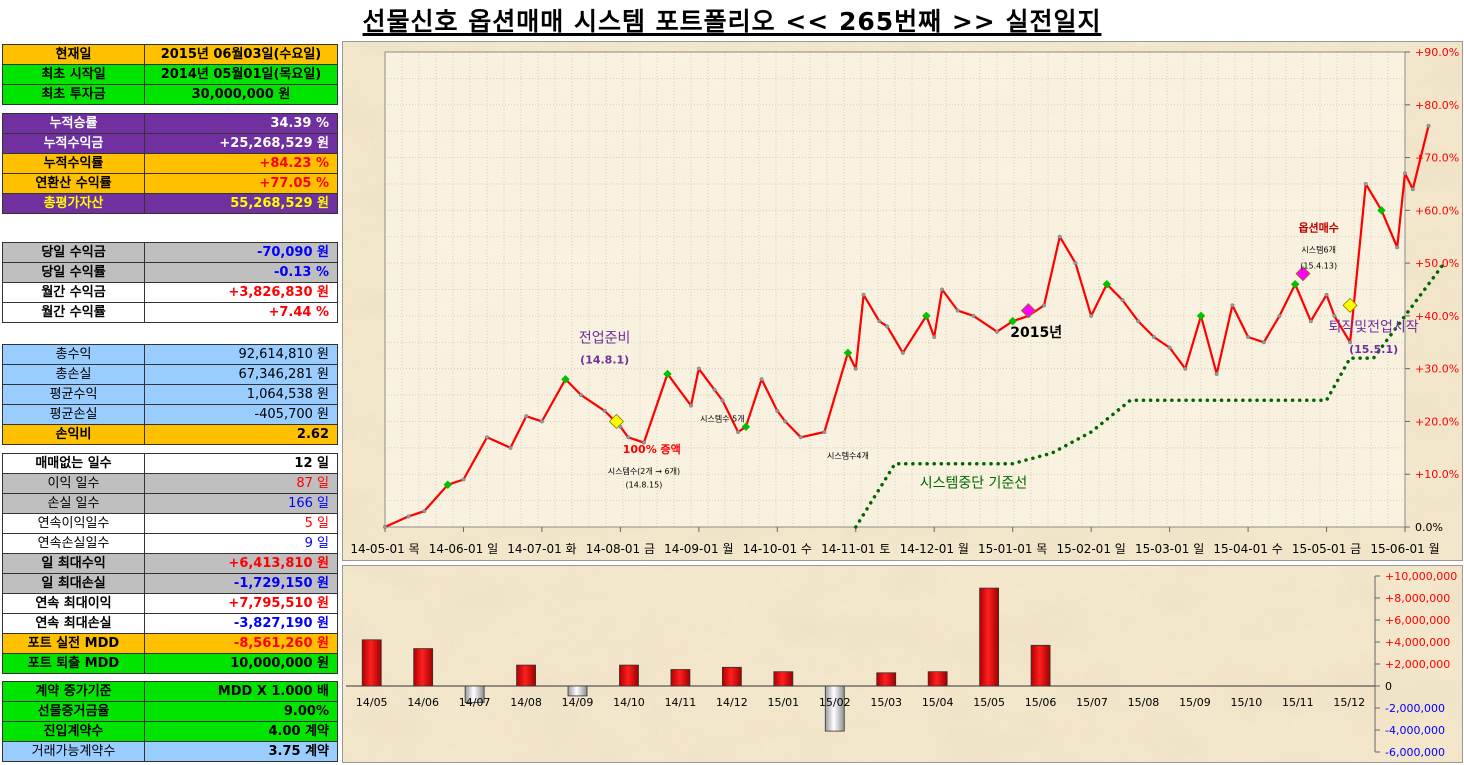  What do you see at coordinates (1415, 752) in the screenshot?
I see `y-tick-label: -6,000,000` at bounding box center [1415, 752].